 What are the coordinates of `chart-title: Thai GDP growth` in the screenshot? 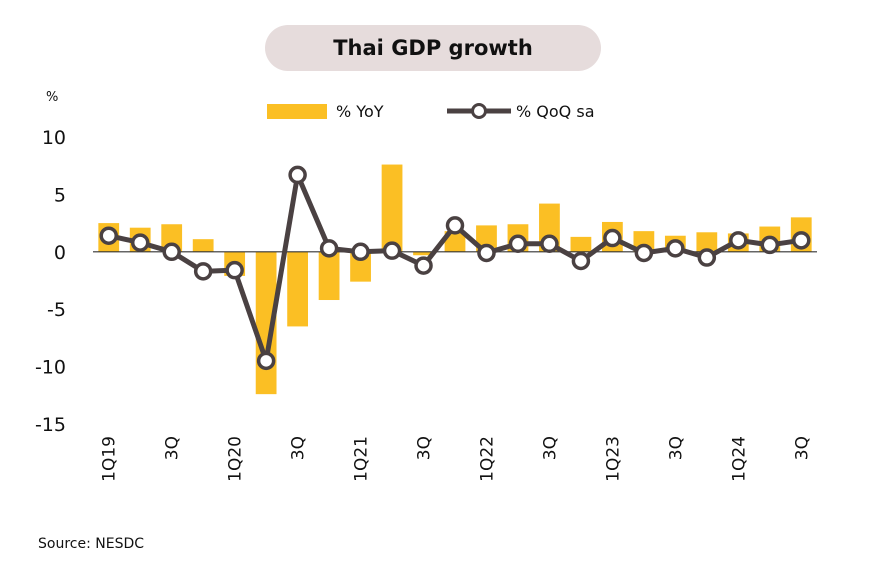 It's located at (433, 48).